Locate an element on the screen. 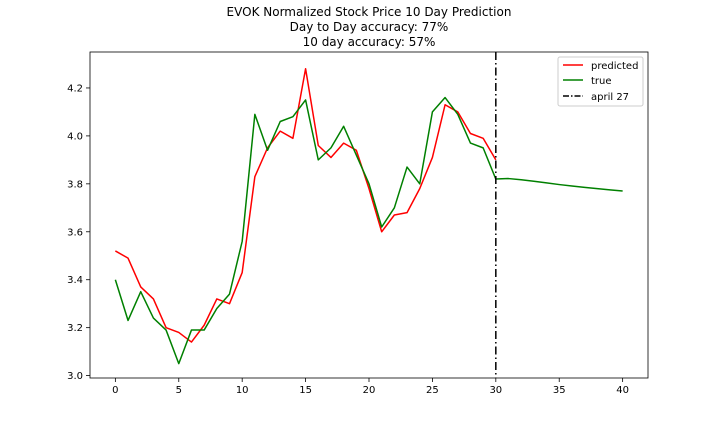 The image size is (720, 432). legend-box is located at coordinates (600, 81).